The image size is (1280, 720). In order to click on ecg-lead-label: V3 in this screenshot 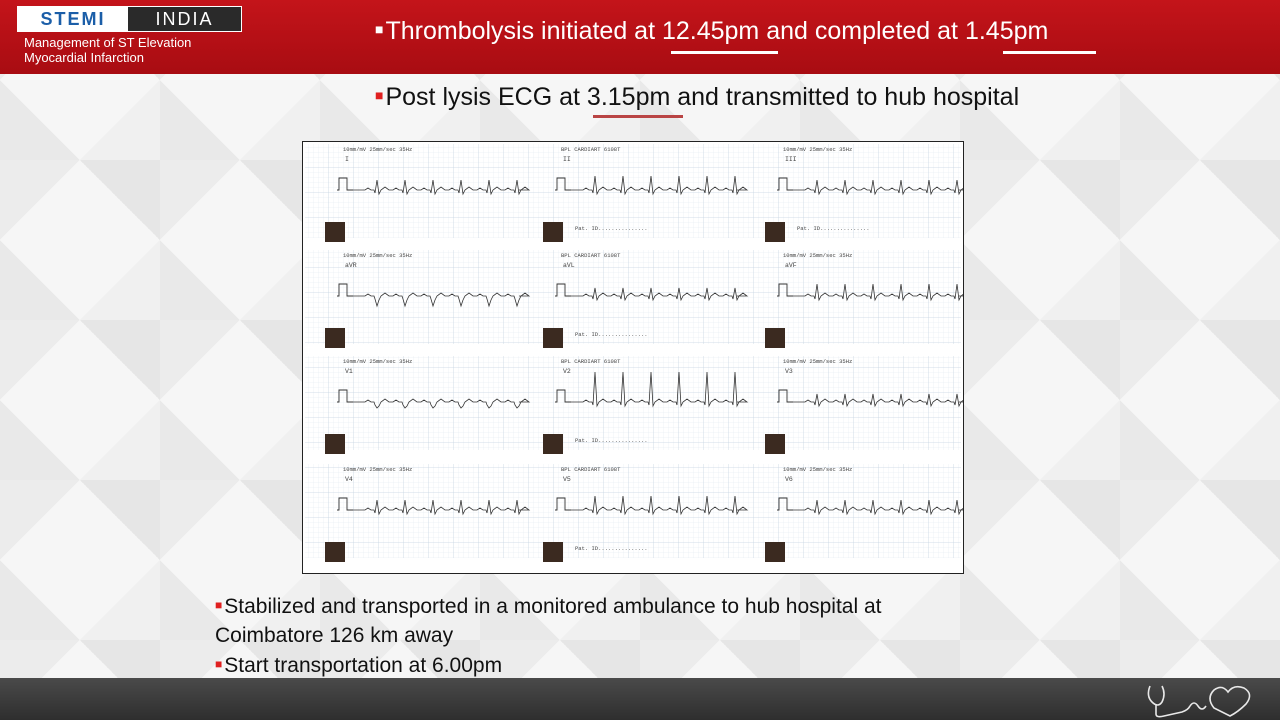, I will do `click(789, 371)`.